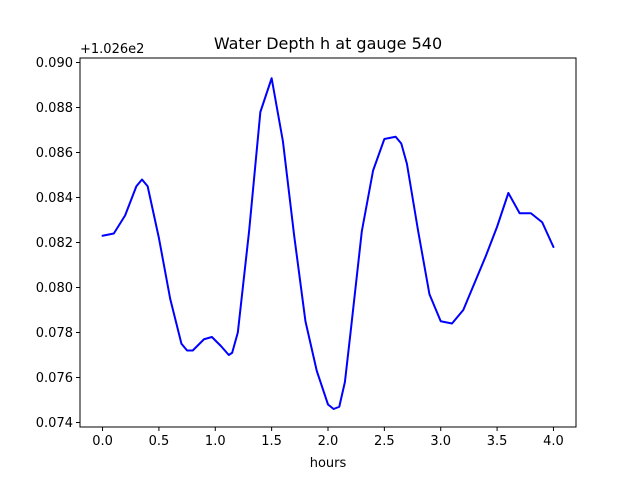 This screenshot has height=484, width=640. What do you see at coordinates (159, 441) in the screenshot?
I see `x-tick-label: 0.5` at bounding box center [159, 441].